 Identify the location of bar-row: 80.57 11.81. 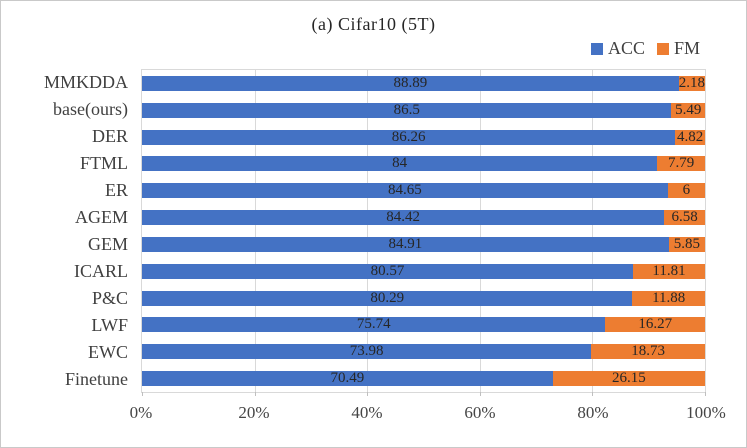
(423, 271).